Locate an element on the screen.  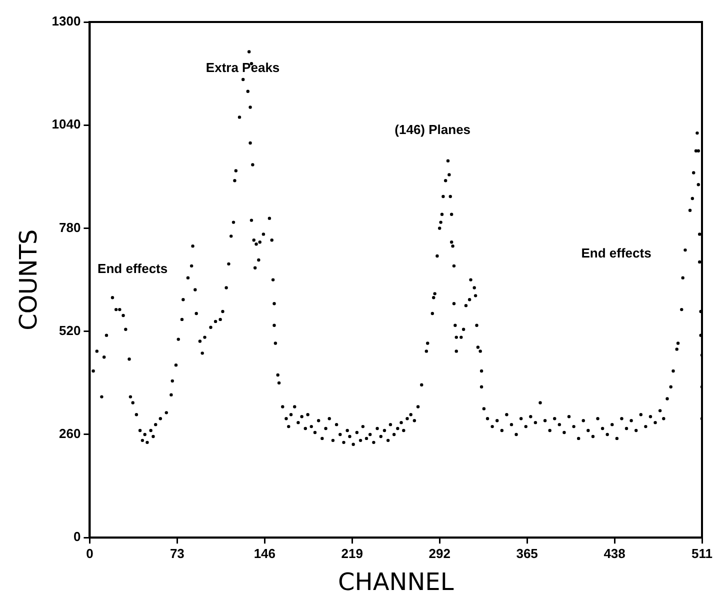
x-tick-label: 0 is located at coordinates (90, 553).